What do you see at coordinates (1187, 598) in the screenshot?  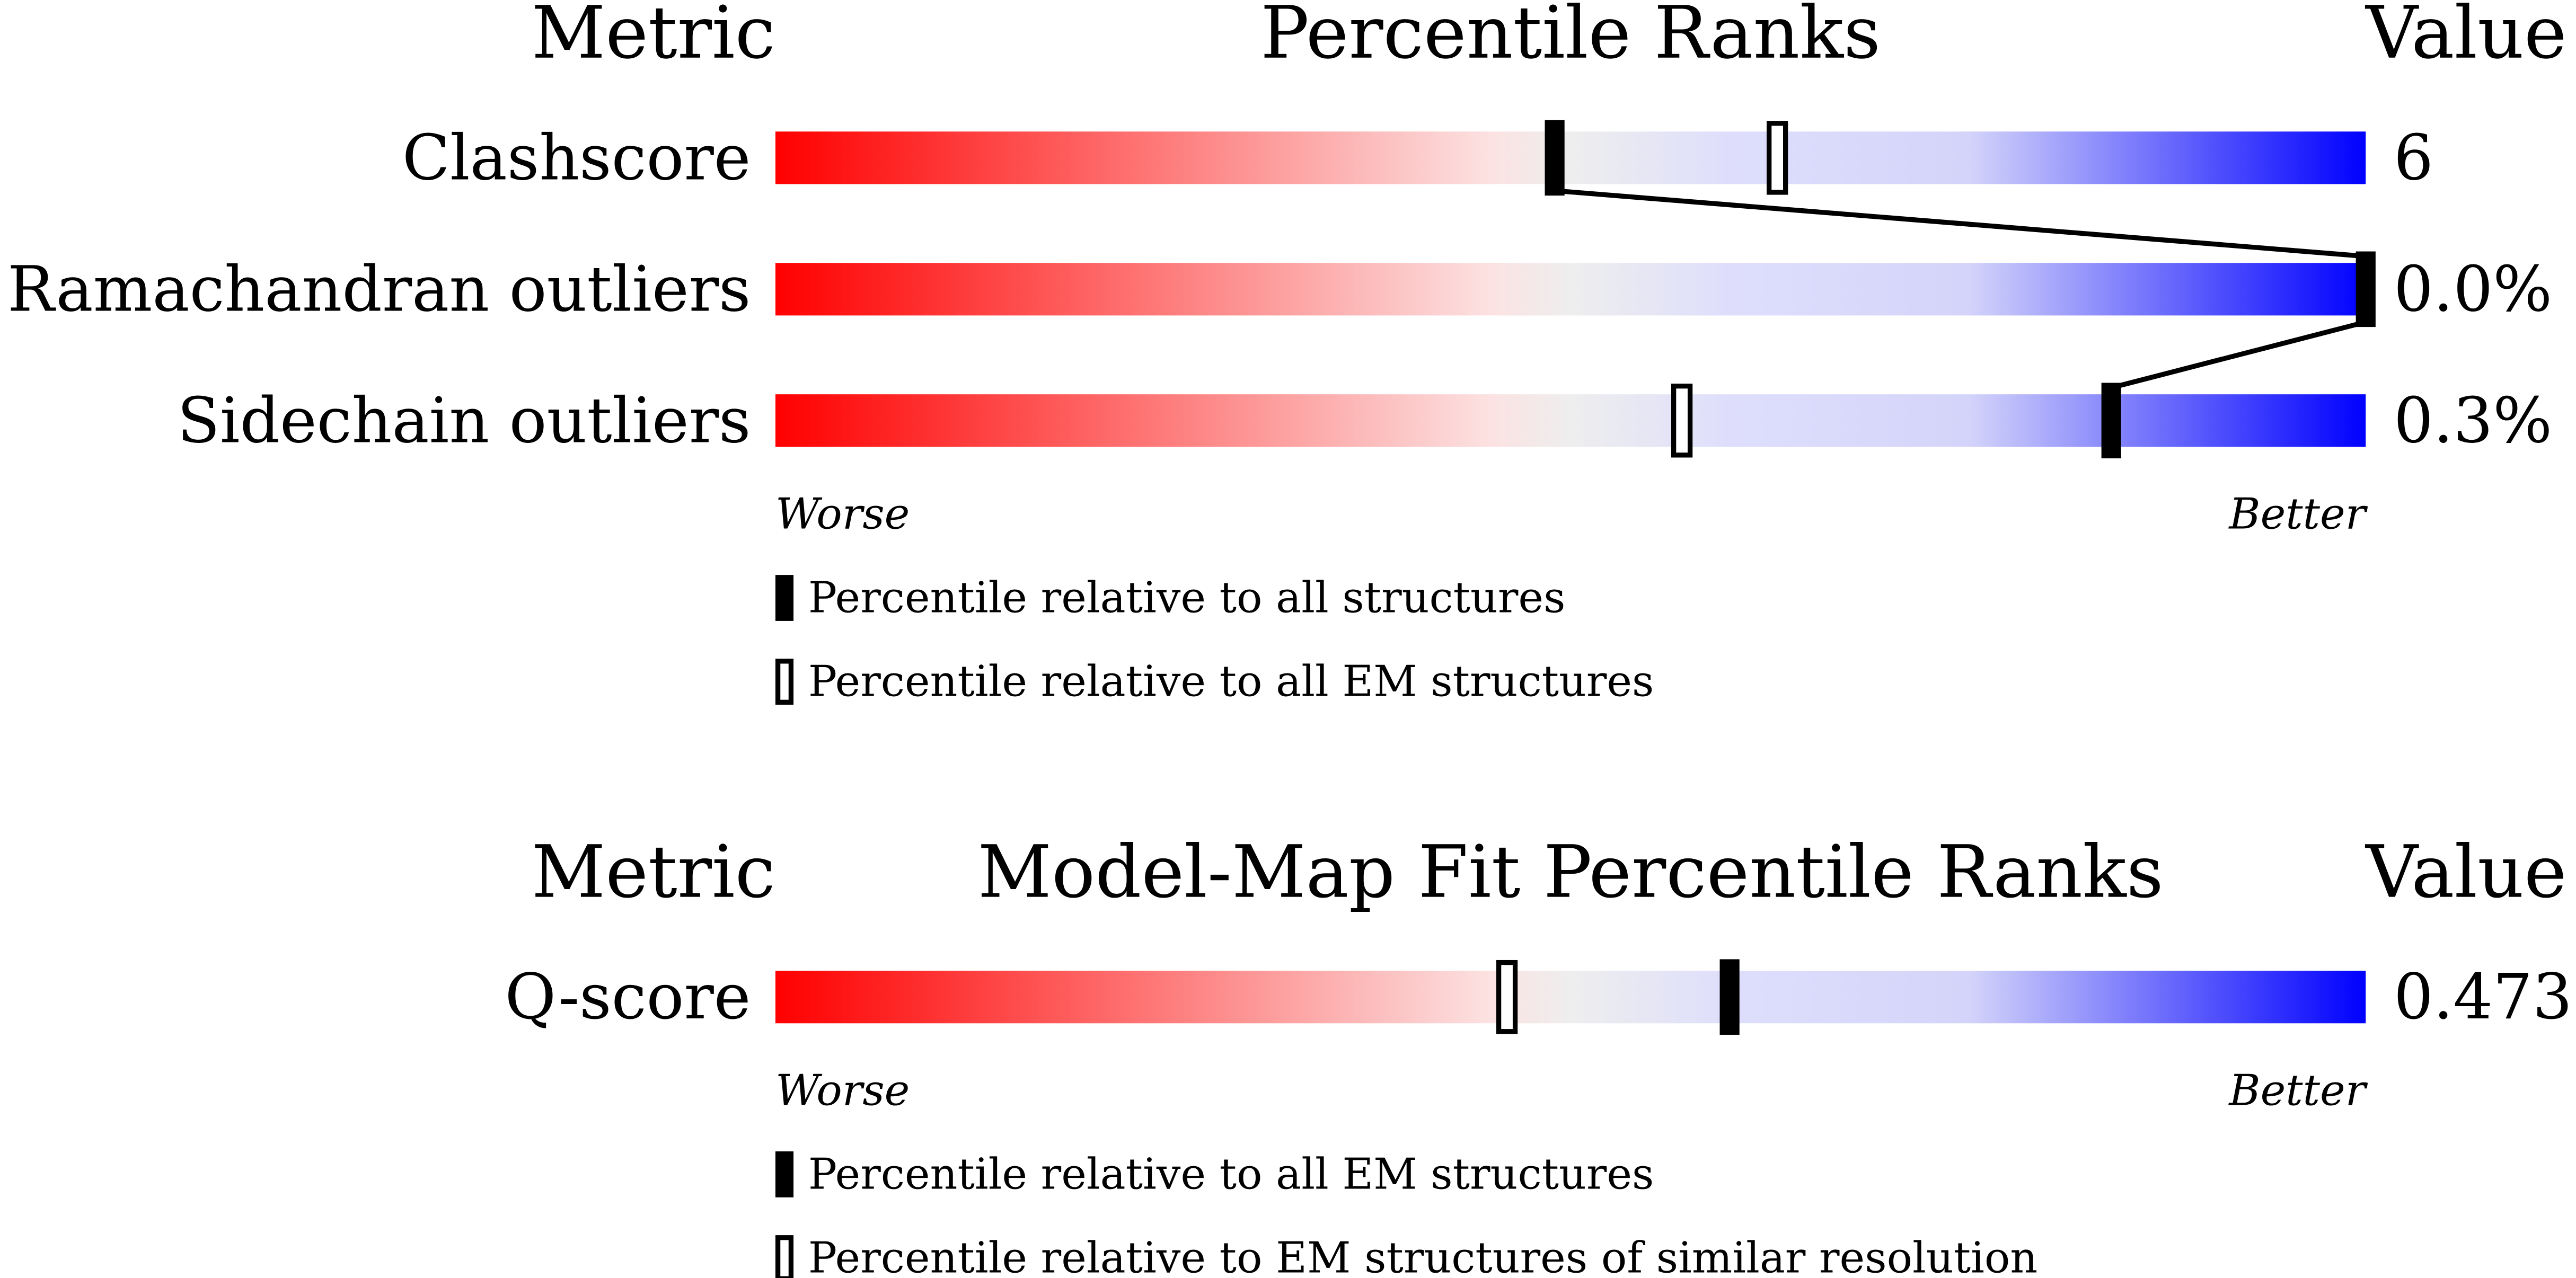 I see `legend-label: Percentile relative to all structures` at bounding box center [1187, 598].